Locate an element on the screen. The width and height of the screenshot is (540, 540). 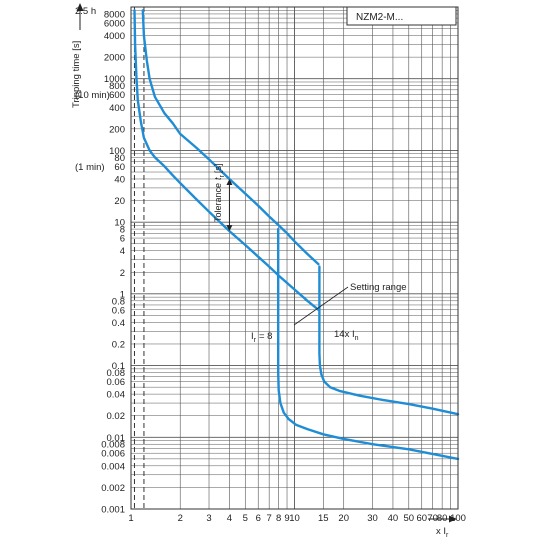
tolerance-label-sub: r is located at coordinates (222, 175).